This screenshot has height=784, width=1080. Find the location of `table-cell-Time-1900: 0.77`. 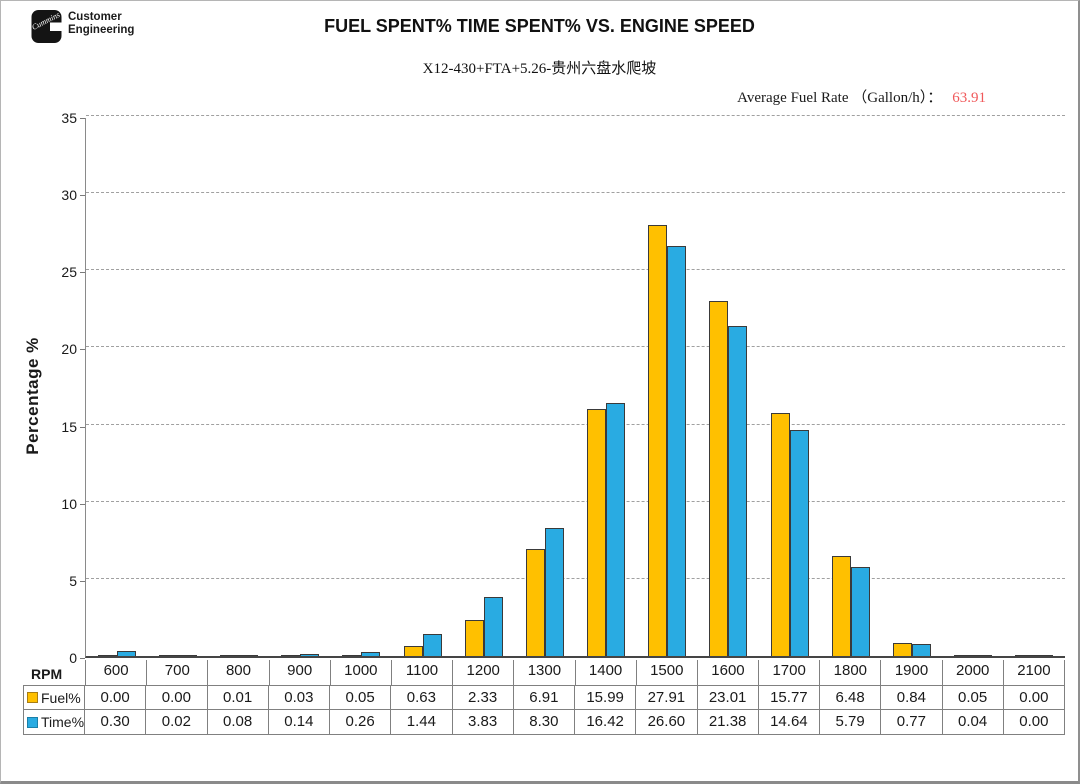

table-cell-Time-1900: 0.77 is located at coordinates (912, 722).